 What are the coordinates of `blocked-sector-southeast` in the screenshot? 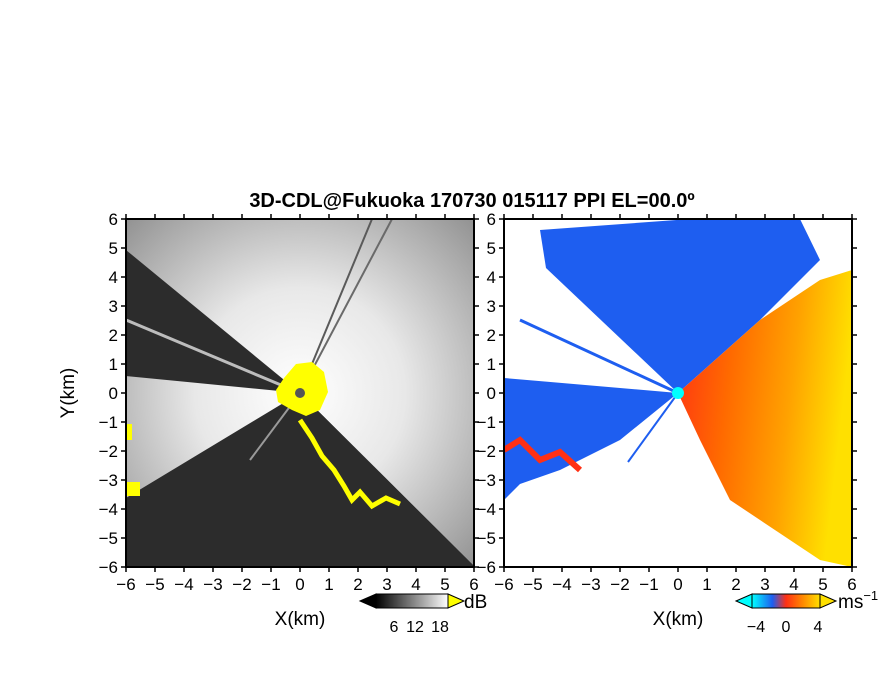 It's located at (387, 480).